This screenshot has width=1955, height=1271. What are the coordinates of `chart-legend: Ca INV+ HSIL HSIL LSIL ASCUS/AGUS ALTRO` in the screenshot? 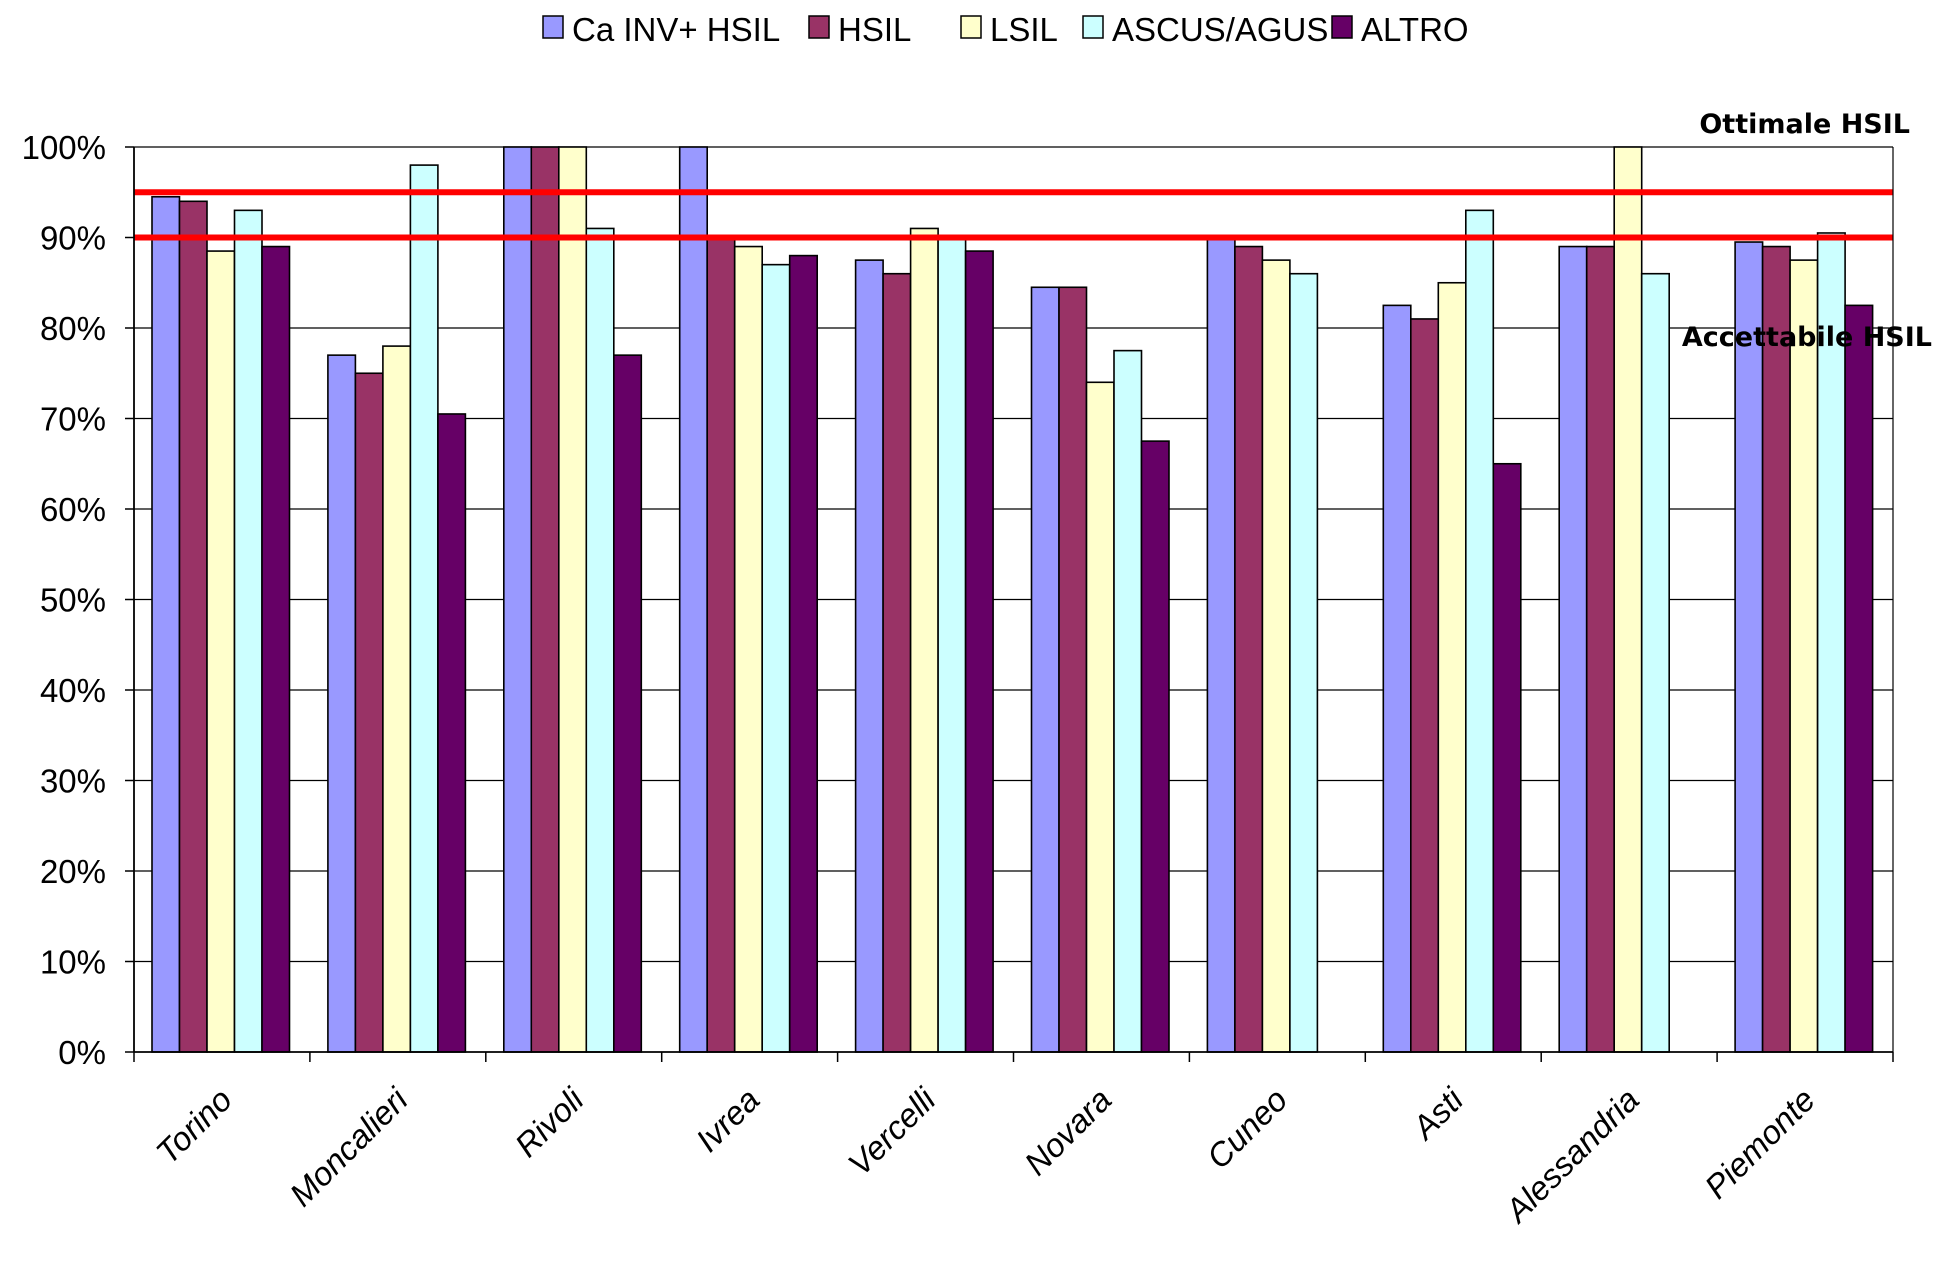 It's located at (1005, 29).